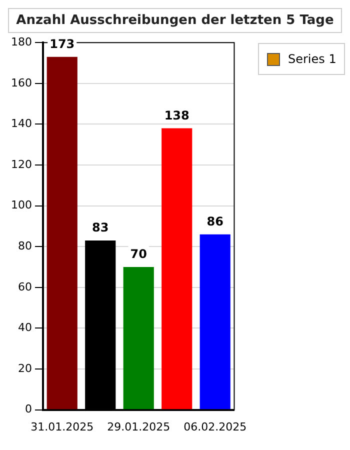 The width and height of the screenshot is (350, 450). Describe the element at coordinates (21, 205) in the screenshot. I see `y-tick-label: 100` at that location.